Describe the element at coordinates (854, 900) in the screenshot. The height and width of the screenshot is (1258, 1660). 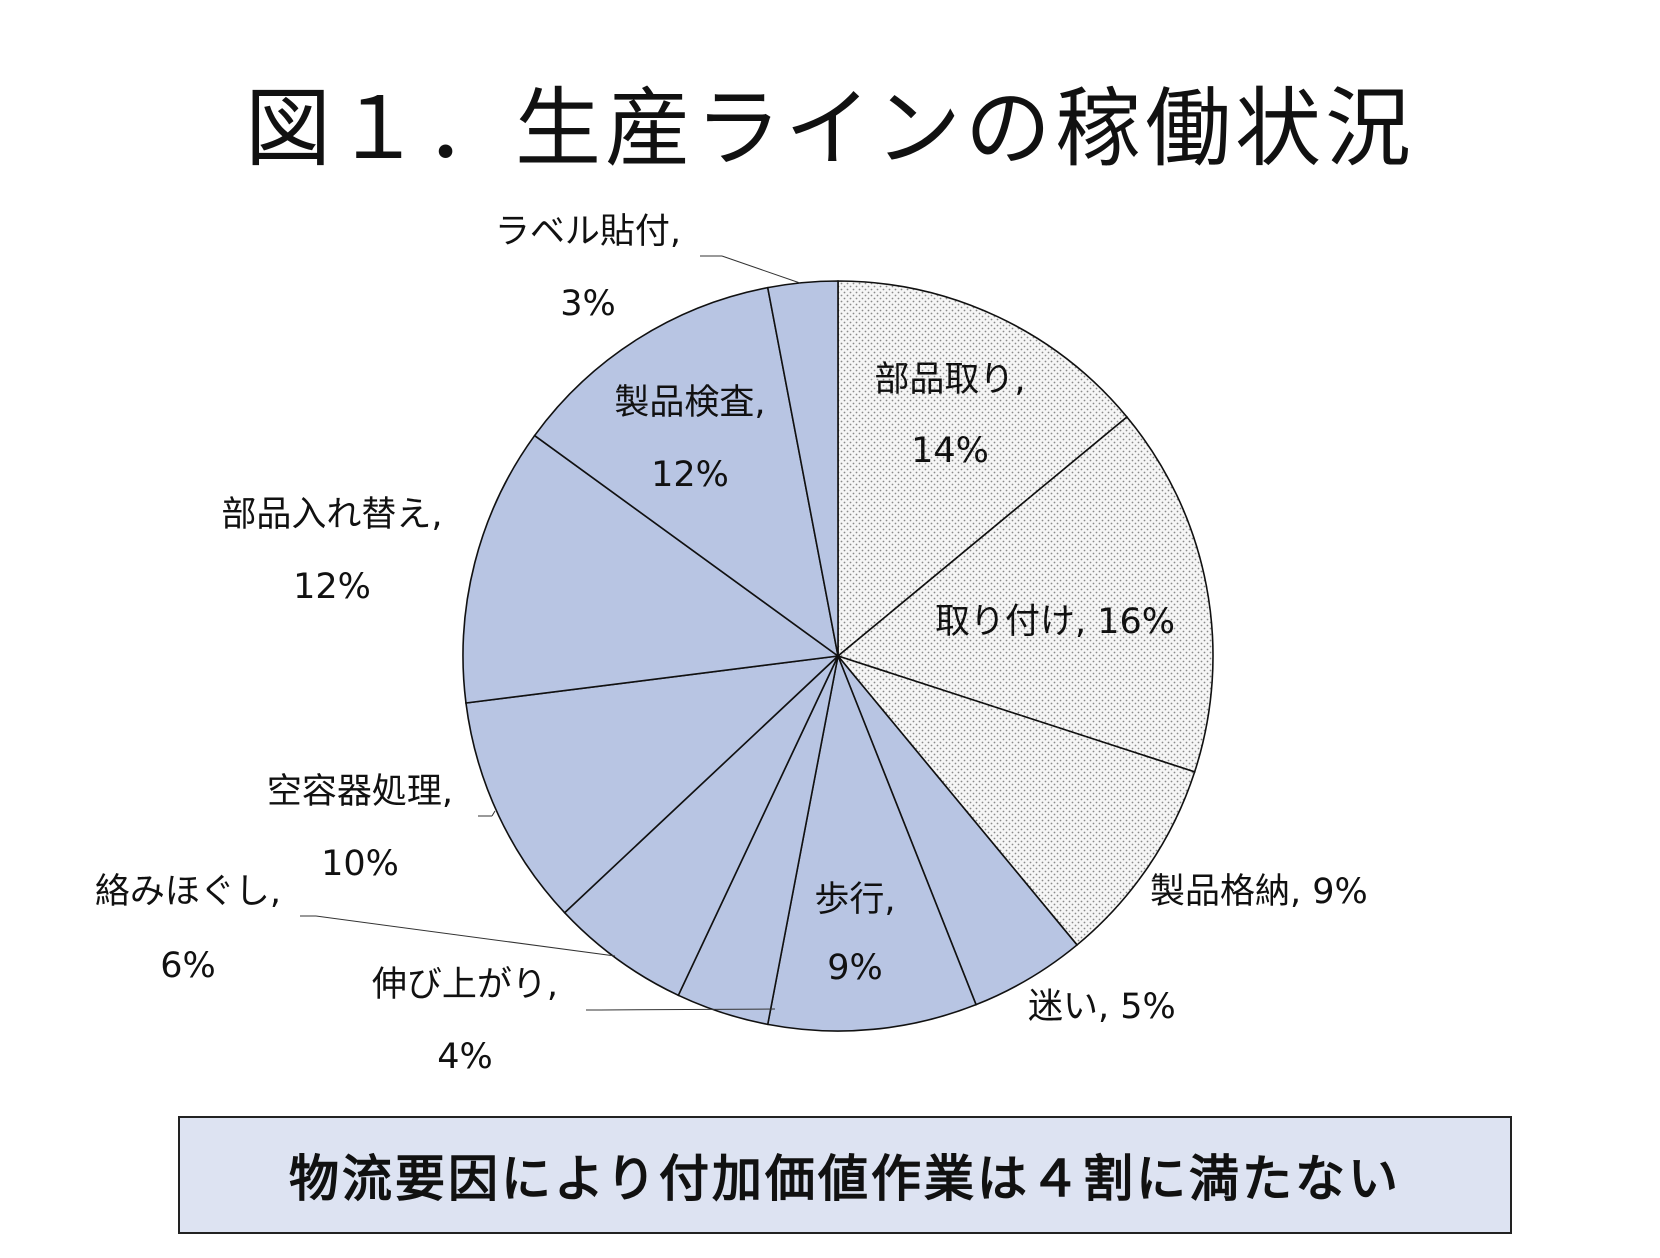
I see `slice-label-歩行: 歩行,` at that location.